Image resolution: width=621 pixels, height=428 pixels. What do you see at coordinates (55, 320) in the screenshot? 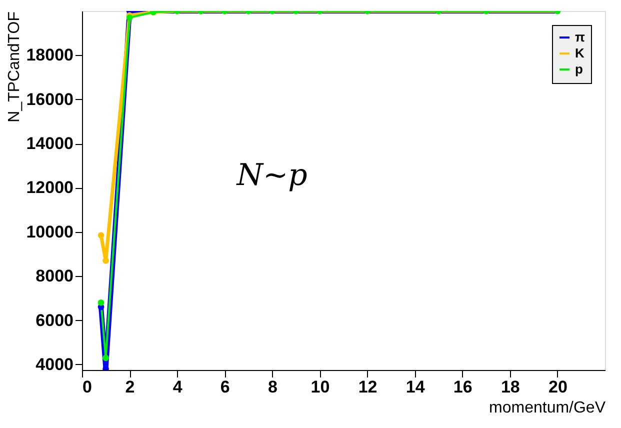
I see `y-tick-label: 6000` at bounding box center [55, 320].